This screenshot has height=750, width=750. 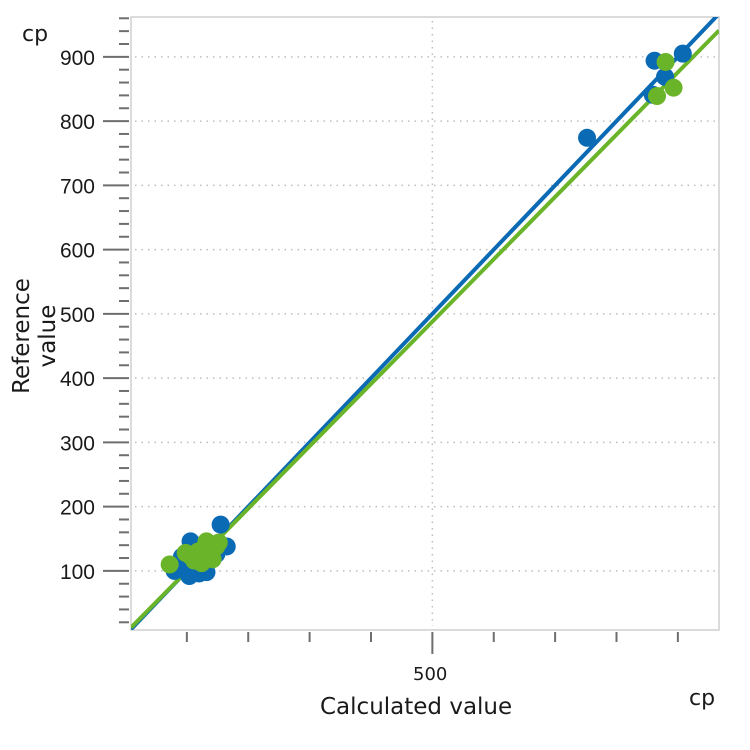 What do you see at coordinates (77, 186) in the screenshot?
I see `y-tick-label: 700` at bounding box center [77, 186].